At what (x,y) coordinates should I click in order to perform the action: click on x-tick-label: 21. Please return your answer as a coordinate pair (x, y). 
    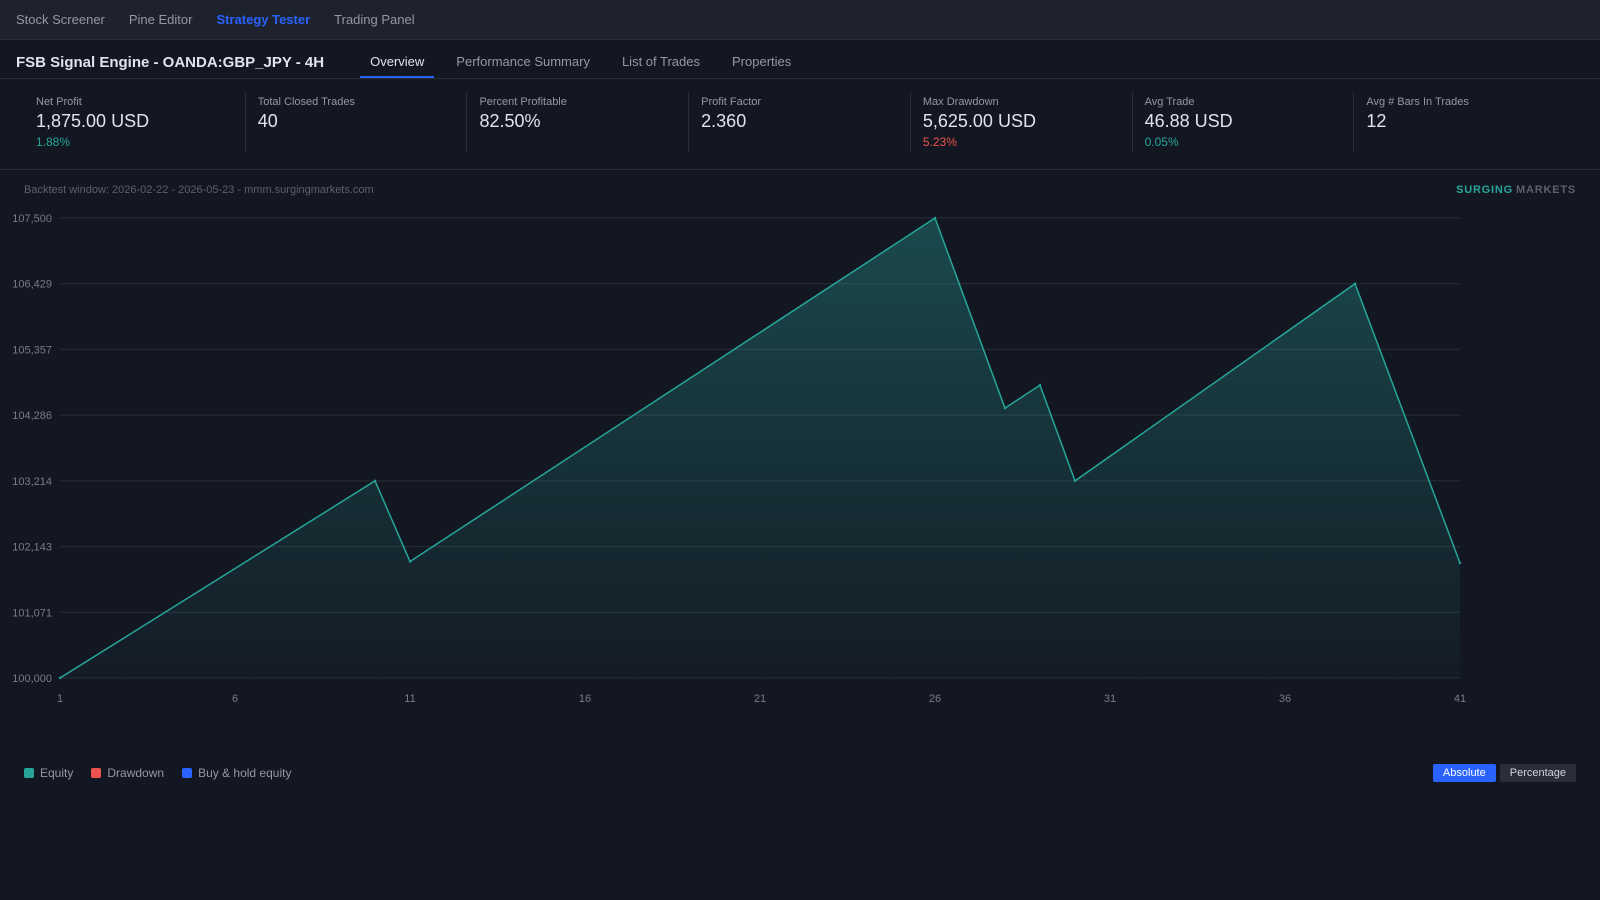
    Looking at the image, I should click on (760, 699).